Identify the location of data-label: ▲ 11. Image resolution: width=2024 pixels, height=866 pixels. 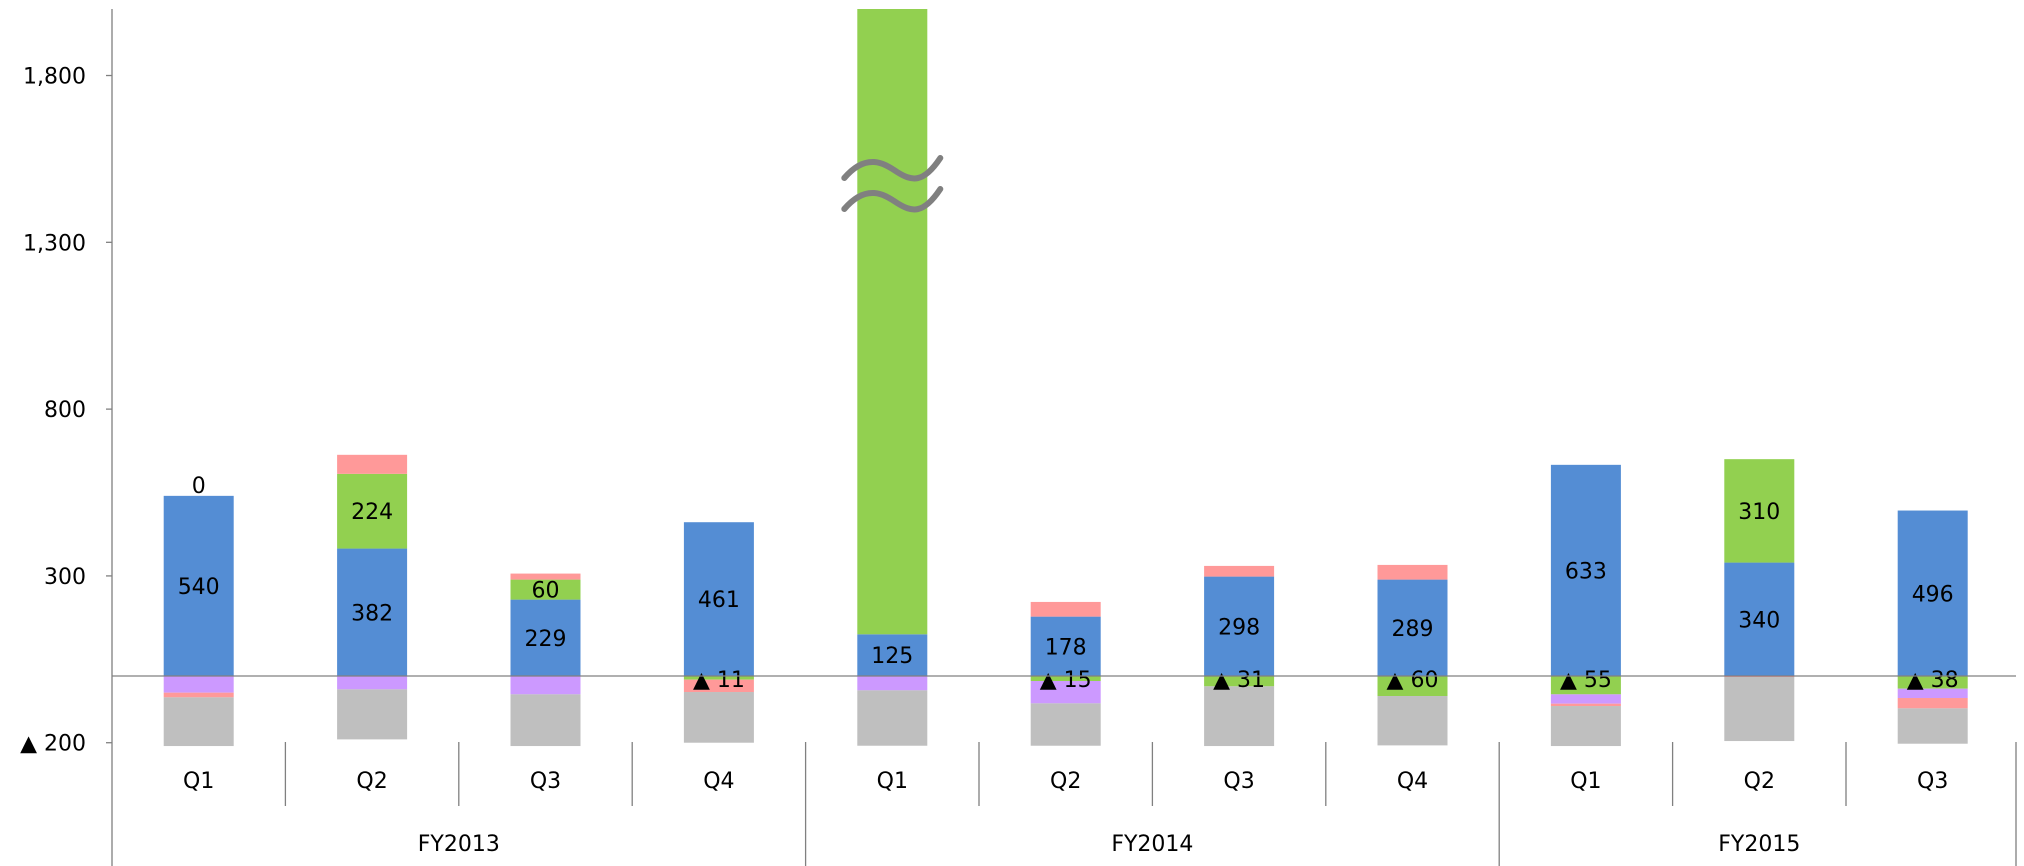
(719, 680).